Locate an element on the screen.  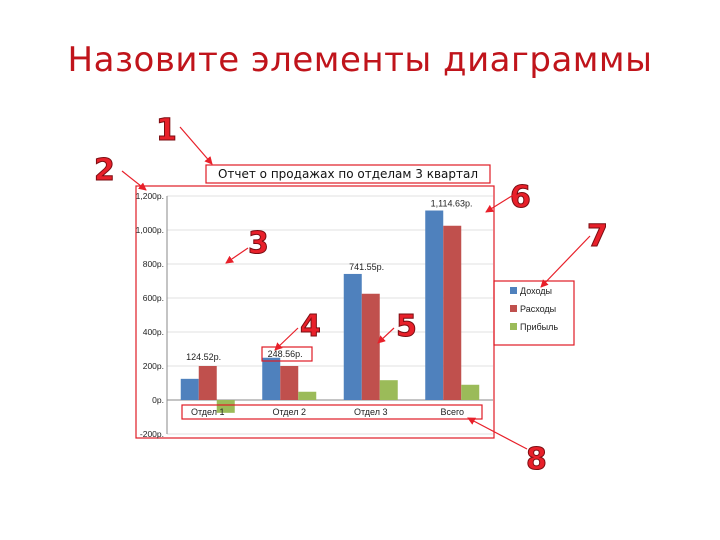
y-tick-label: 800р. is located at coordinates (153, 264).